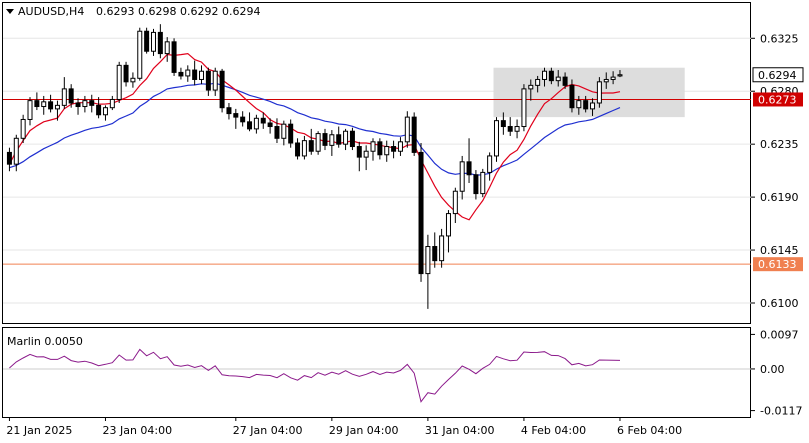 The height and width of the screenshot is (443, 809). What do you see at coordinates (377, 375) in the screenshot?
I see `marlin-oscillator` at bounding box center [377, 375].